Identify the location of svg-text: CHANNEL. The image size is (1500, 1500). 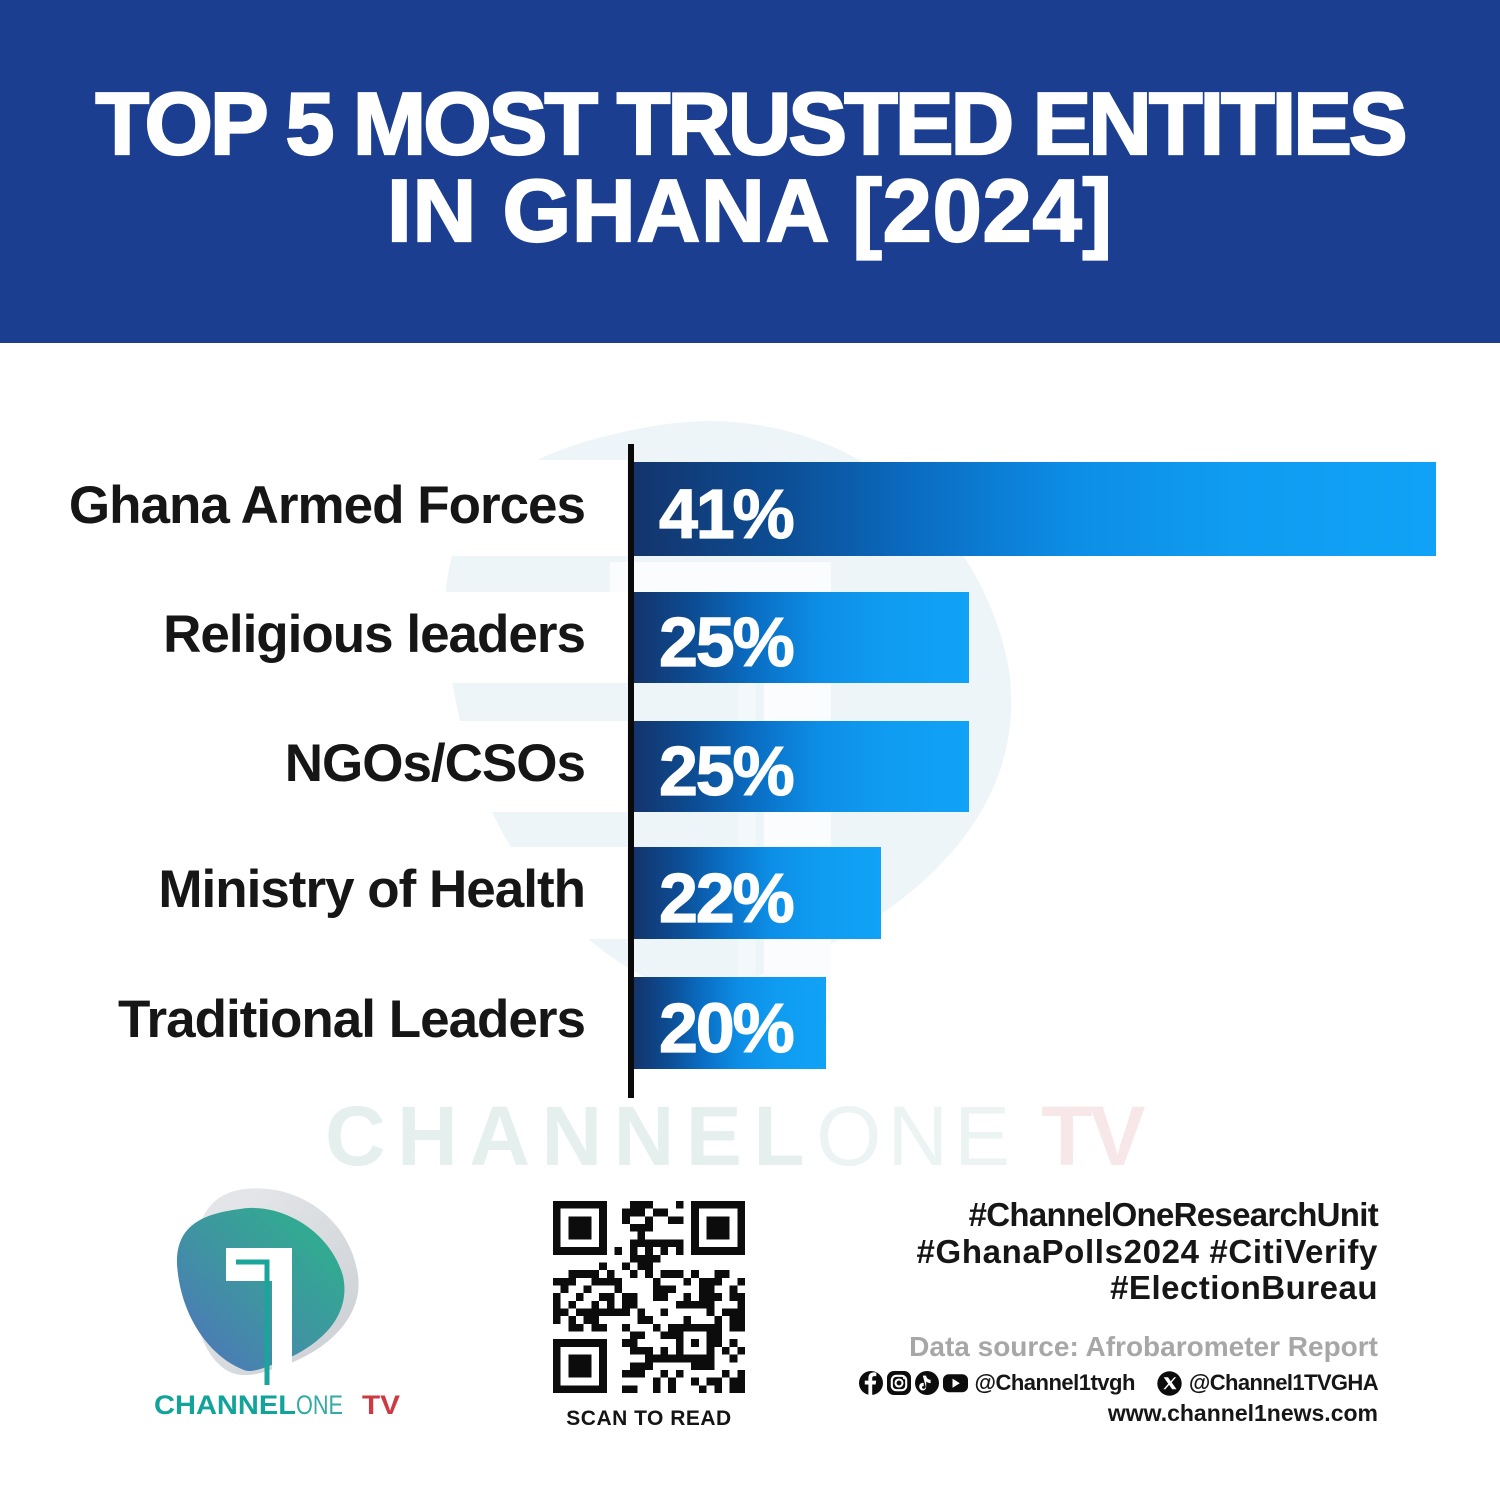
(225, 1405).